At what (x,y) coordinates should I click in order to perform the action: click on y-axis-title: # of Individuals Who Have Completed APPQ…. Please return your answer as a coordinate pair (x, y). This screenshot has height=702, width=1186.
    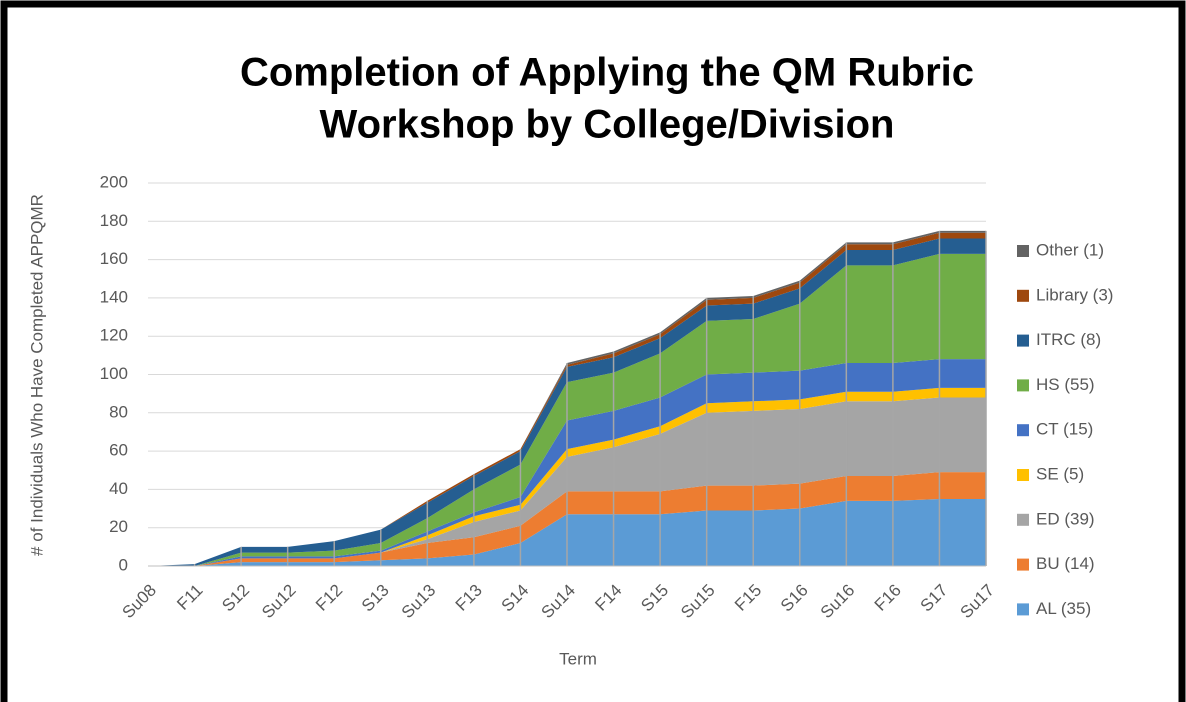
    Looking at the image, I should click on (36, 375).